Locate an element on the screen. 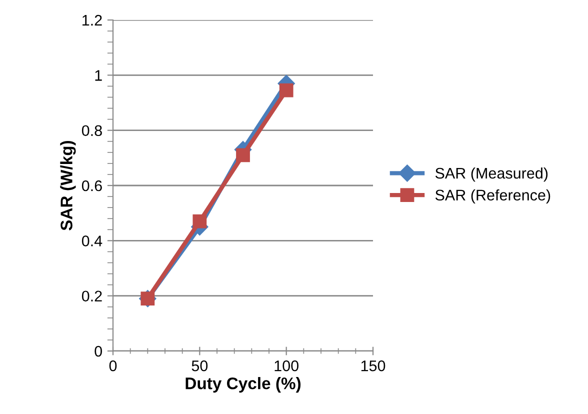  y-tick-label: 0.6 is located at coordinates (92, 186).